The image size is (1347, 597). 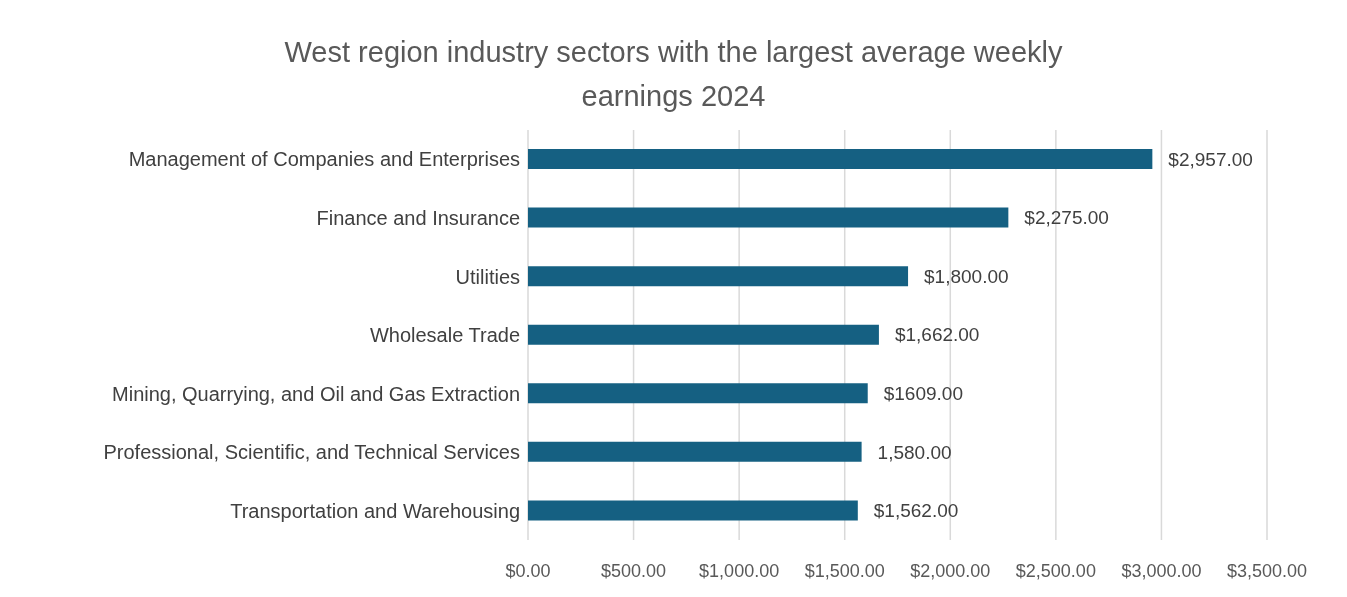 What do you see at coordinates (1055, 570) in the screenshot?
I see `x-tick-label: $2,500.00` at bounding box center [1055, 570].